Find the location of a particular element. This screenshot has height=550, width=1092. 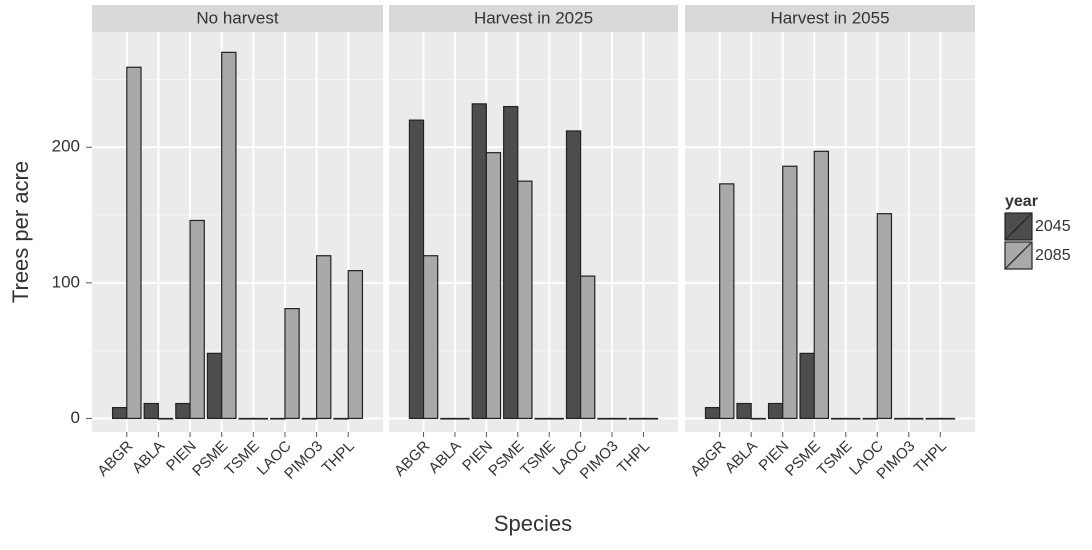

facet-title: No harvest is located at coordinates (237, 17).